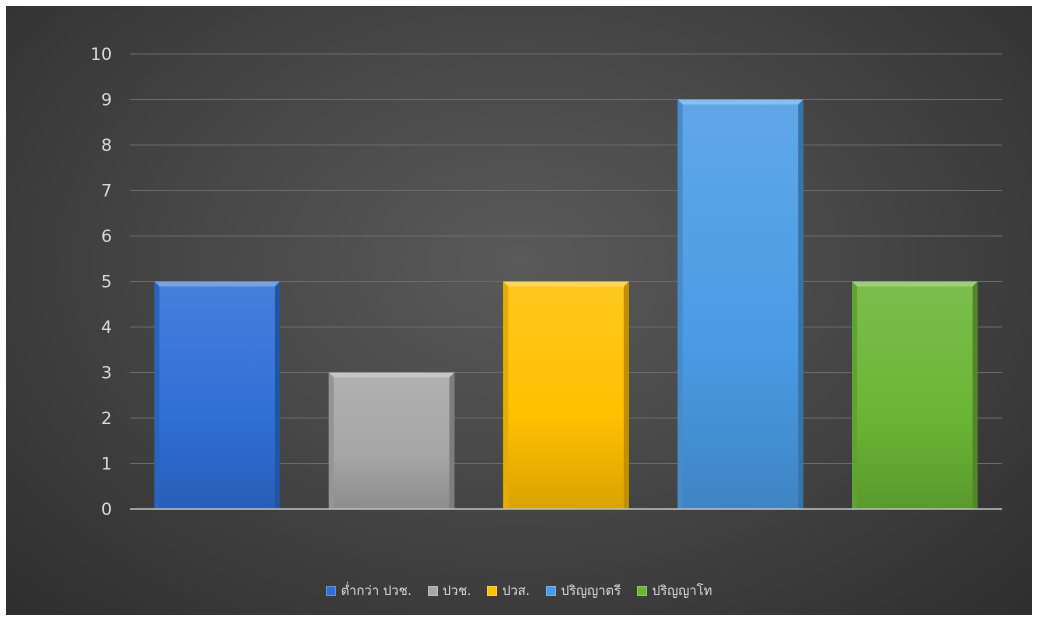  I want to click on y-tick-label: 10, so click(101, 55).